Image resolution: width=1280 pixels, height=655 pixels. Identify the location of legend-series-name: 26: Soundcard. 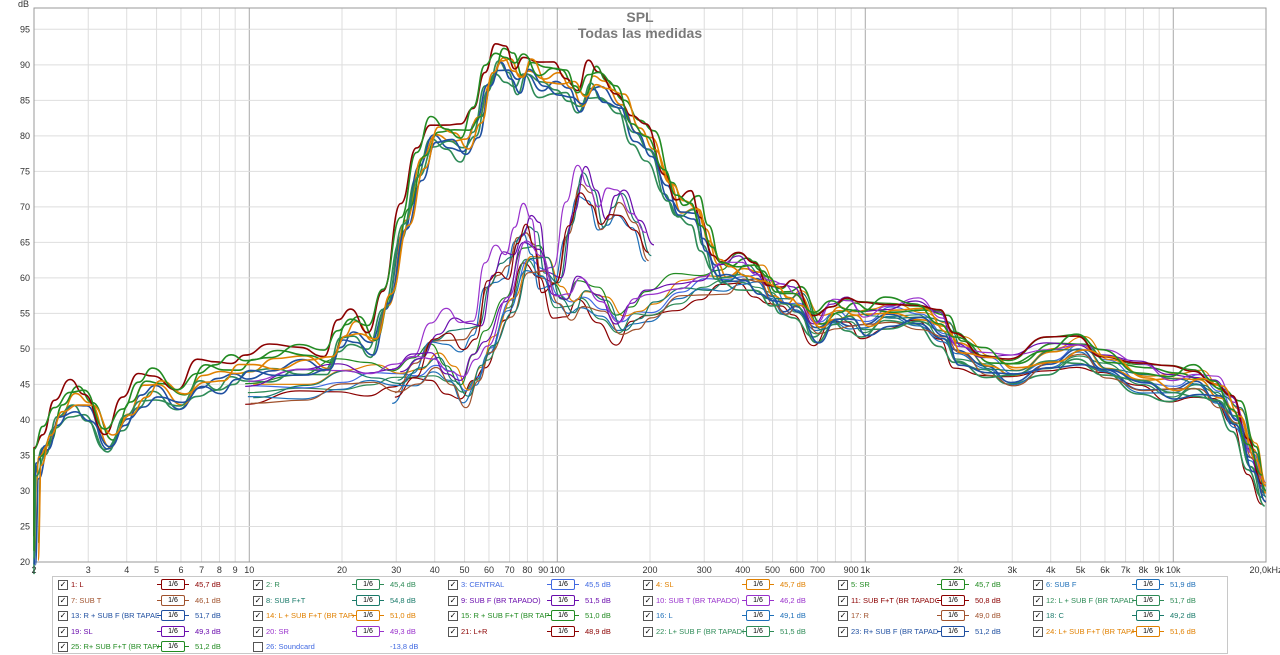
(290, 646).